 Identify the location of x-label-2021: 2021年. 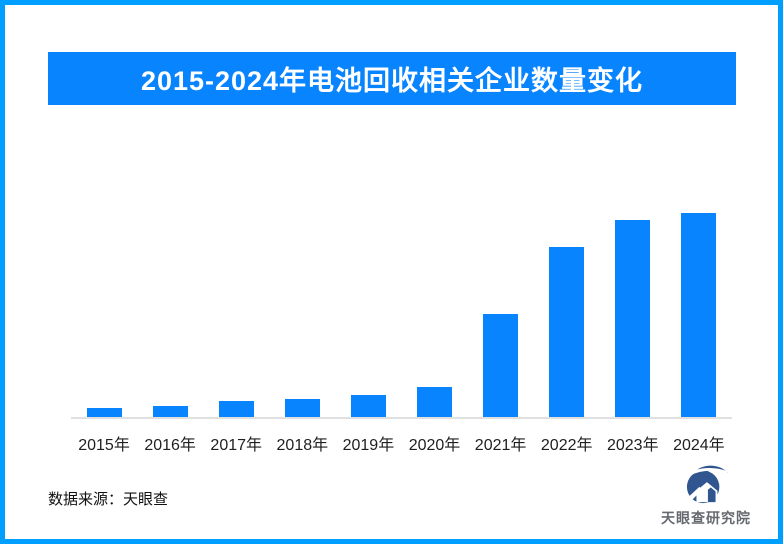
(500, 445).